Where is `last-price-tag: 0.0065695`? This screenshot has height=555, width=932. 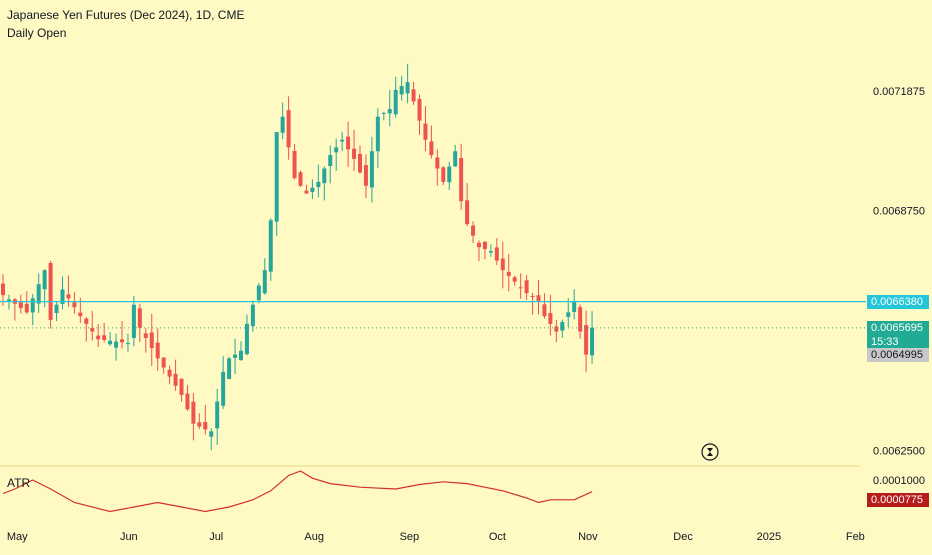
last-price-tag: 0.0065695 is located at coordinates (898, 327).